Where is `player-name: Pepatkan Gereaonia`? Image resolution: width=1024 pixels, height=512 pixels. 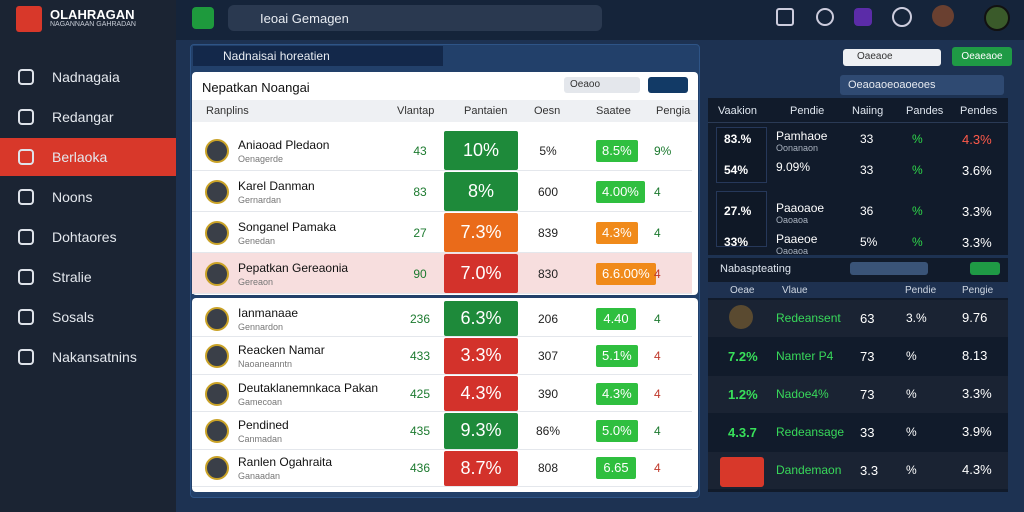
player-name: Pepatkan Gereaonia is located at coordinates (293, 267).